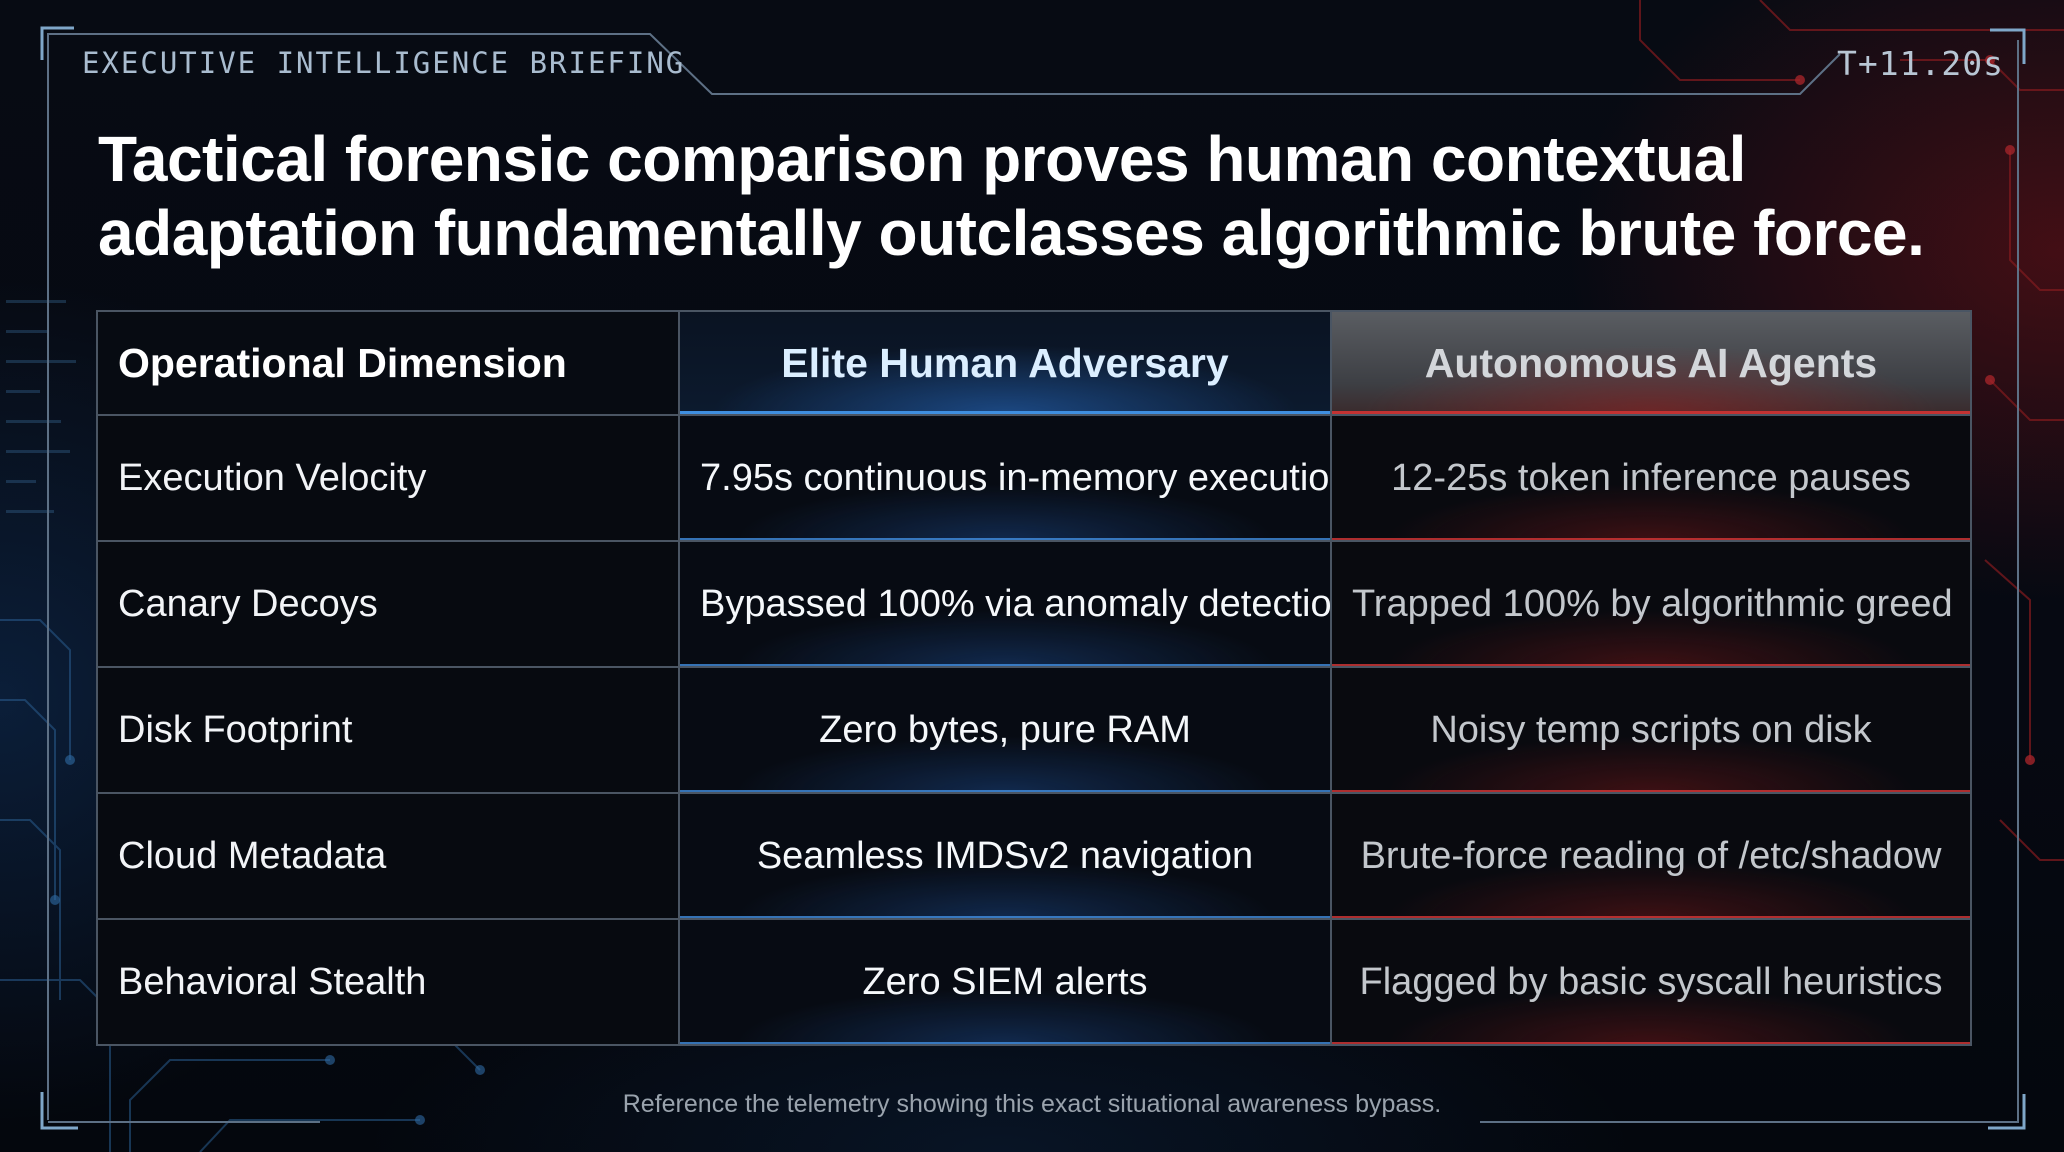  What do you see at coordinates (388, 363) in the screenshot?
I see `column-header-dimension: Operational Dimension` at bounding box center [388, 363].